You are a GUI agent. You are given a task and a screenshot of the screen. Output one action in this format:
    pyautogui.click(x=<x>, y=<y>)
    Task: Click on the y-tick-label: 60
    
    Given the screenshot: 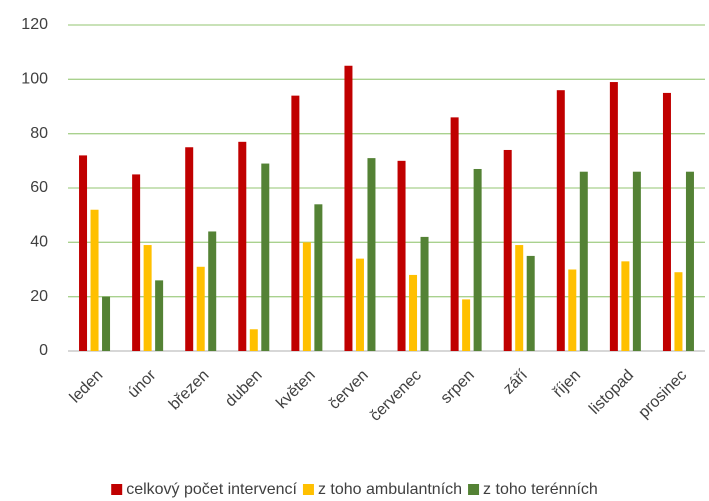 What is the action you would take?
    pyautogui.click(x=39, y=187)
    